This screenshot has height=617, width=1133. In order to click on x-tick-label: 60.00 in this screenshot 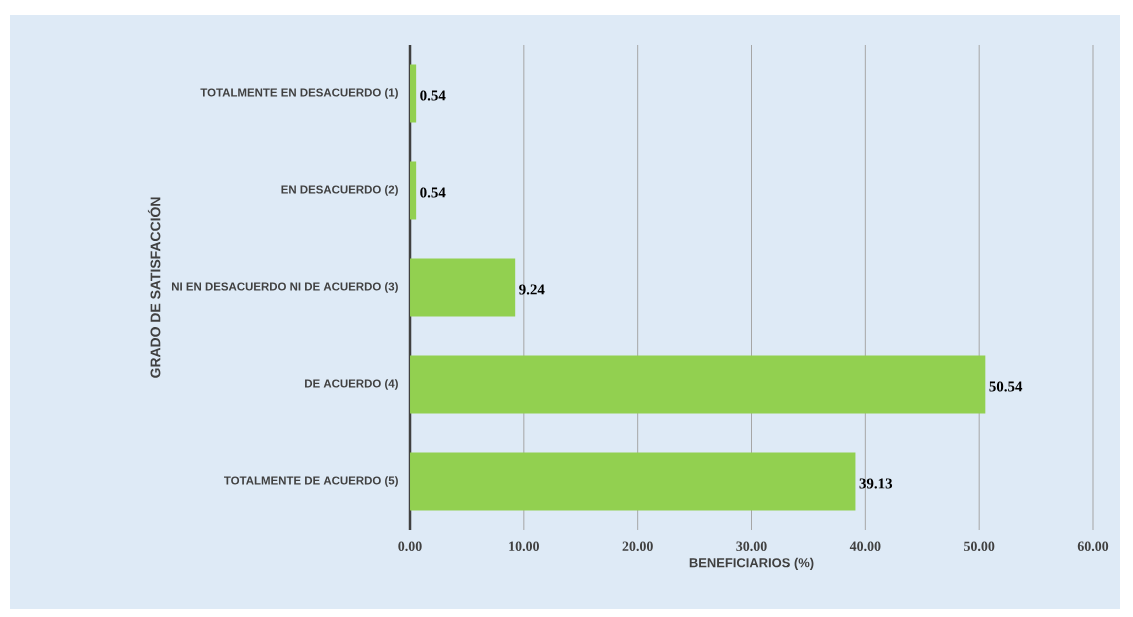, I will do `click(1093, 546)`.